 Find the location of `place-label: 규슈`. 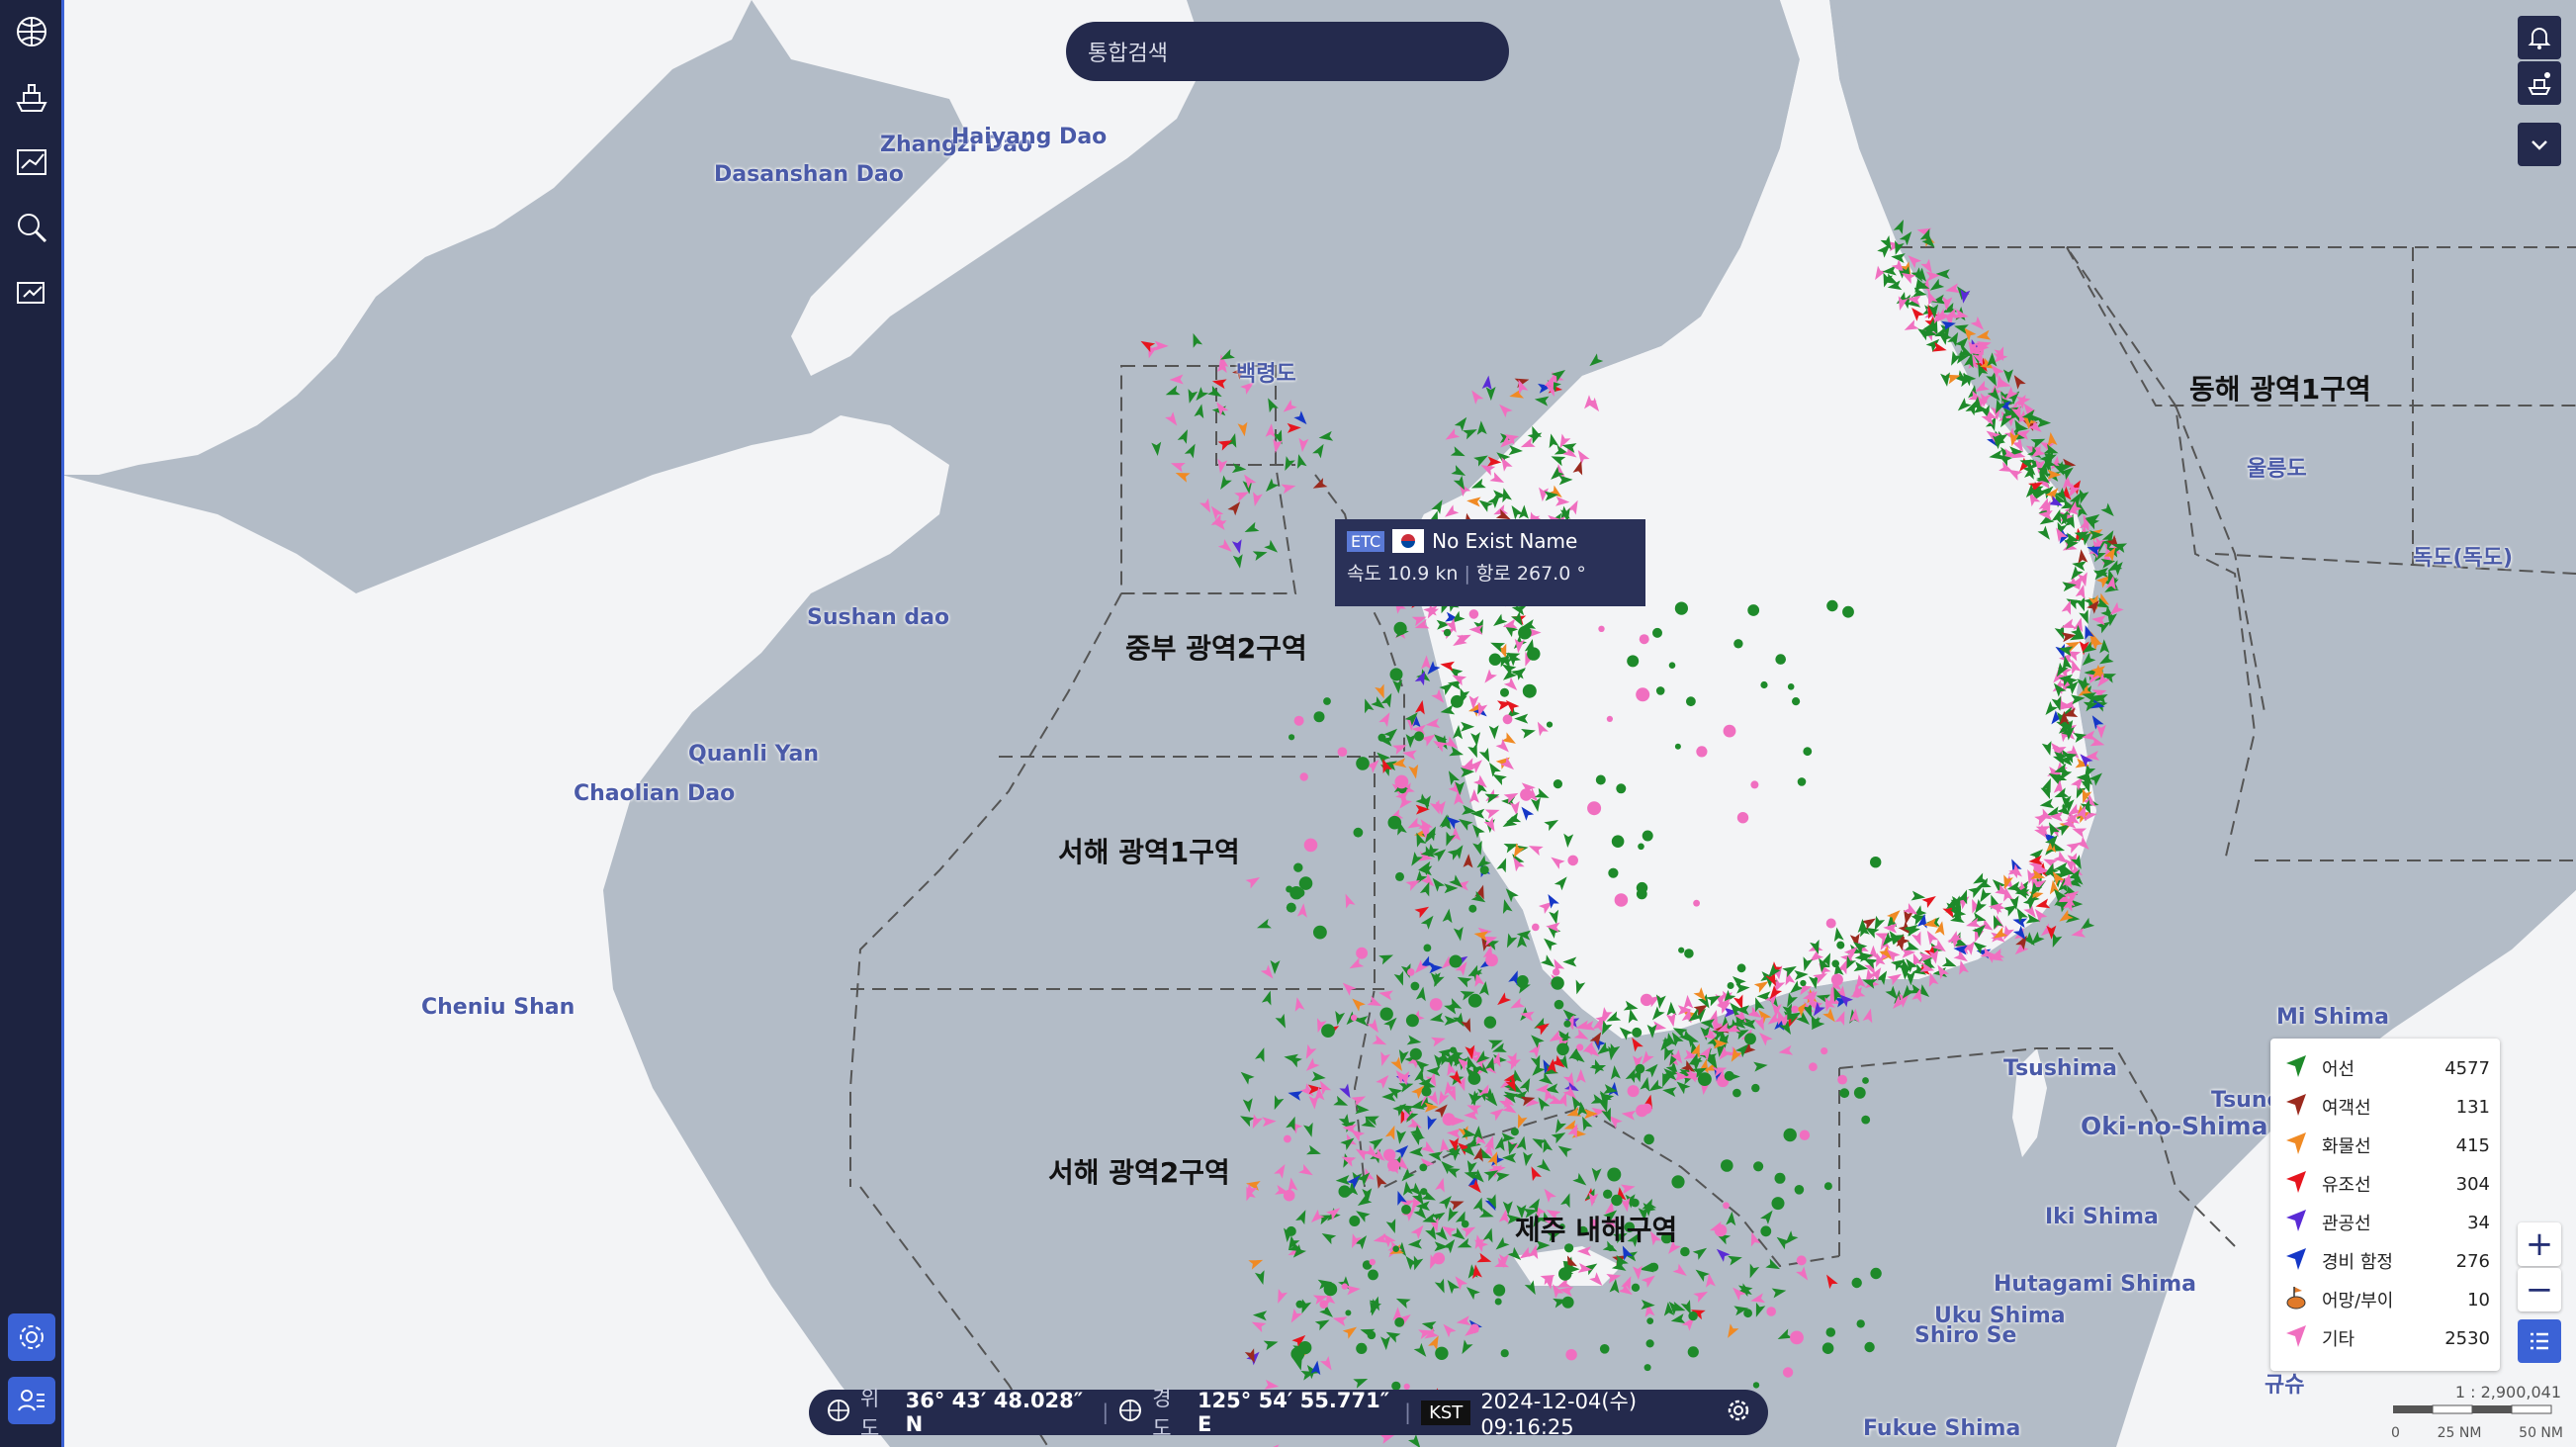

place-label: 규슈 is located at coordinates (2285, 1385).